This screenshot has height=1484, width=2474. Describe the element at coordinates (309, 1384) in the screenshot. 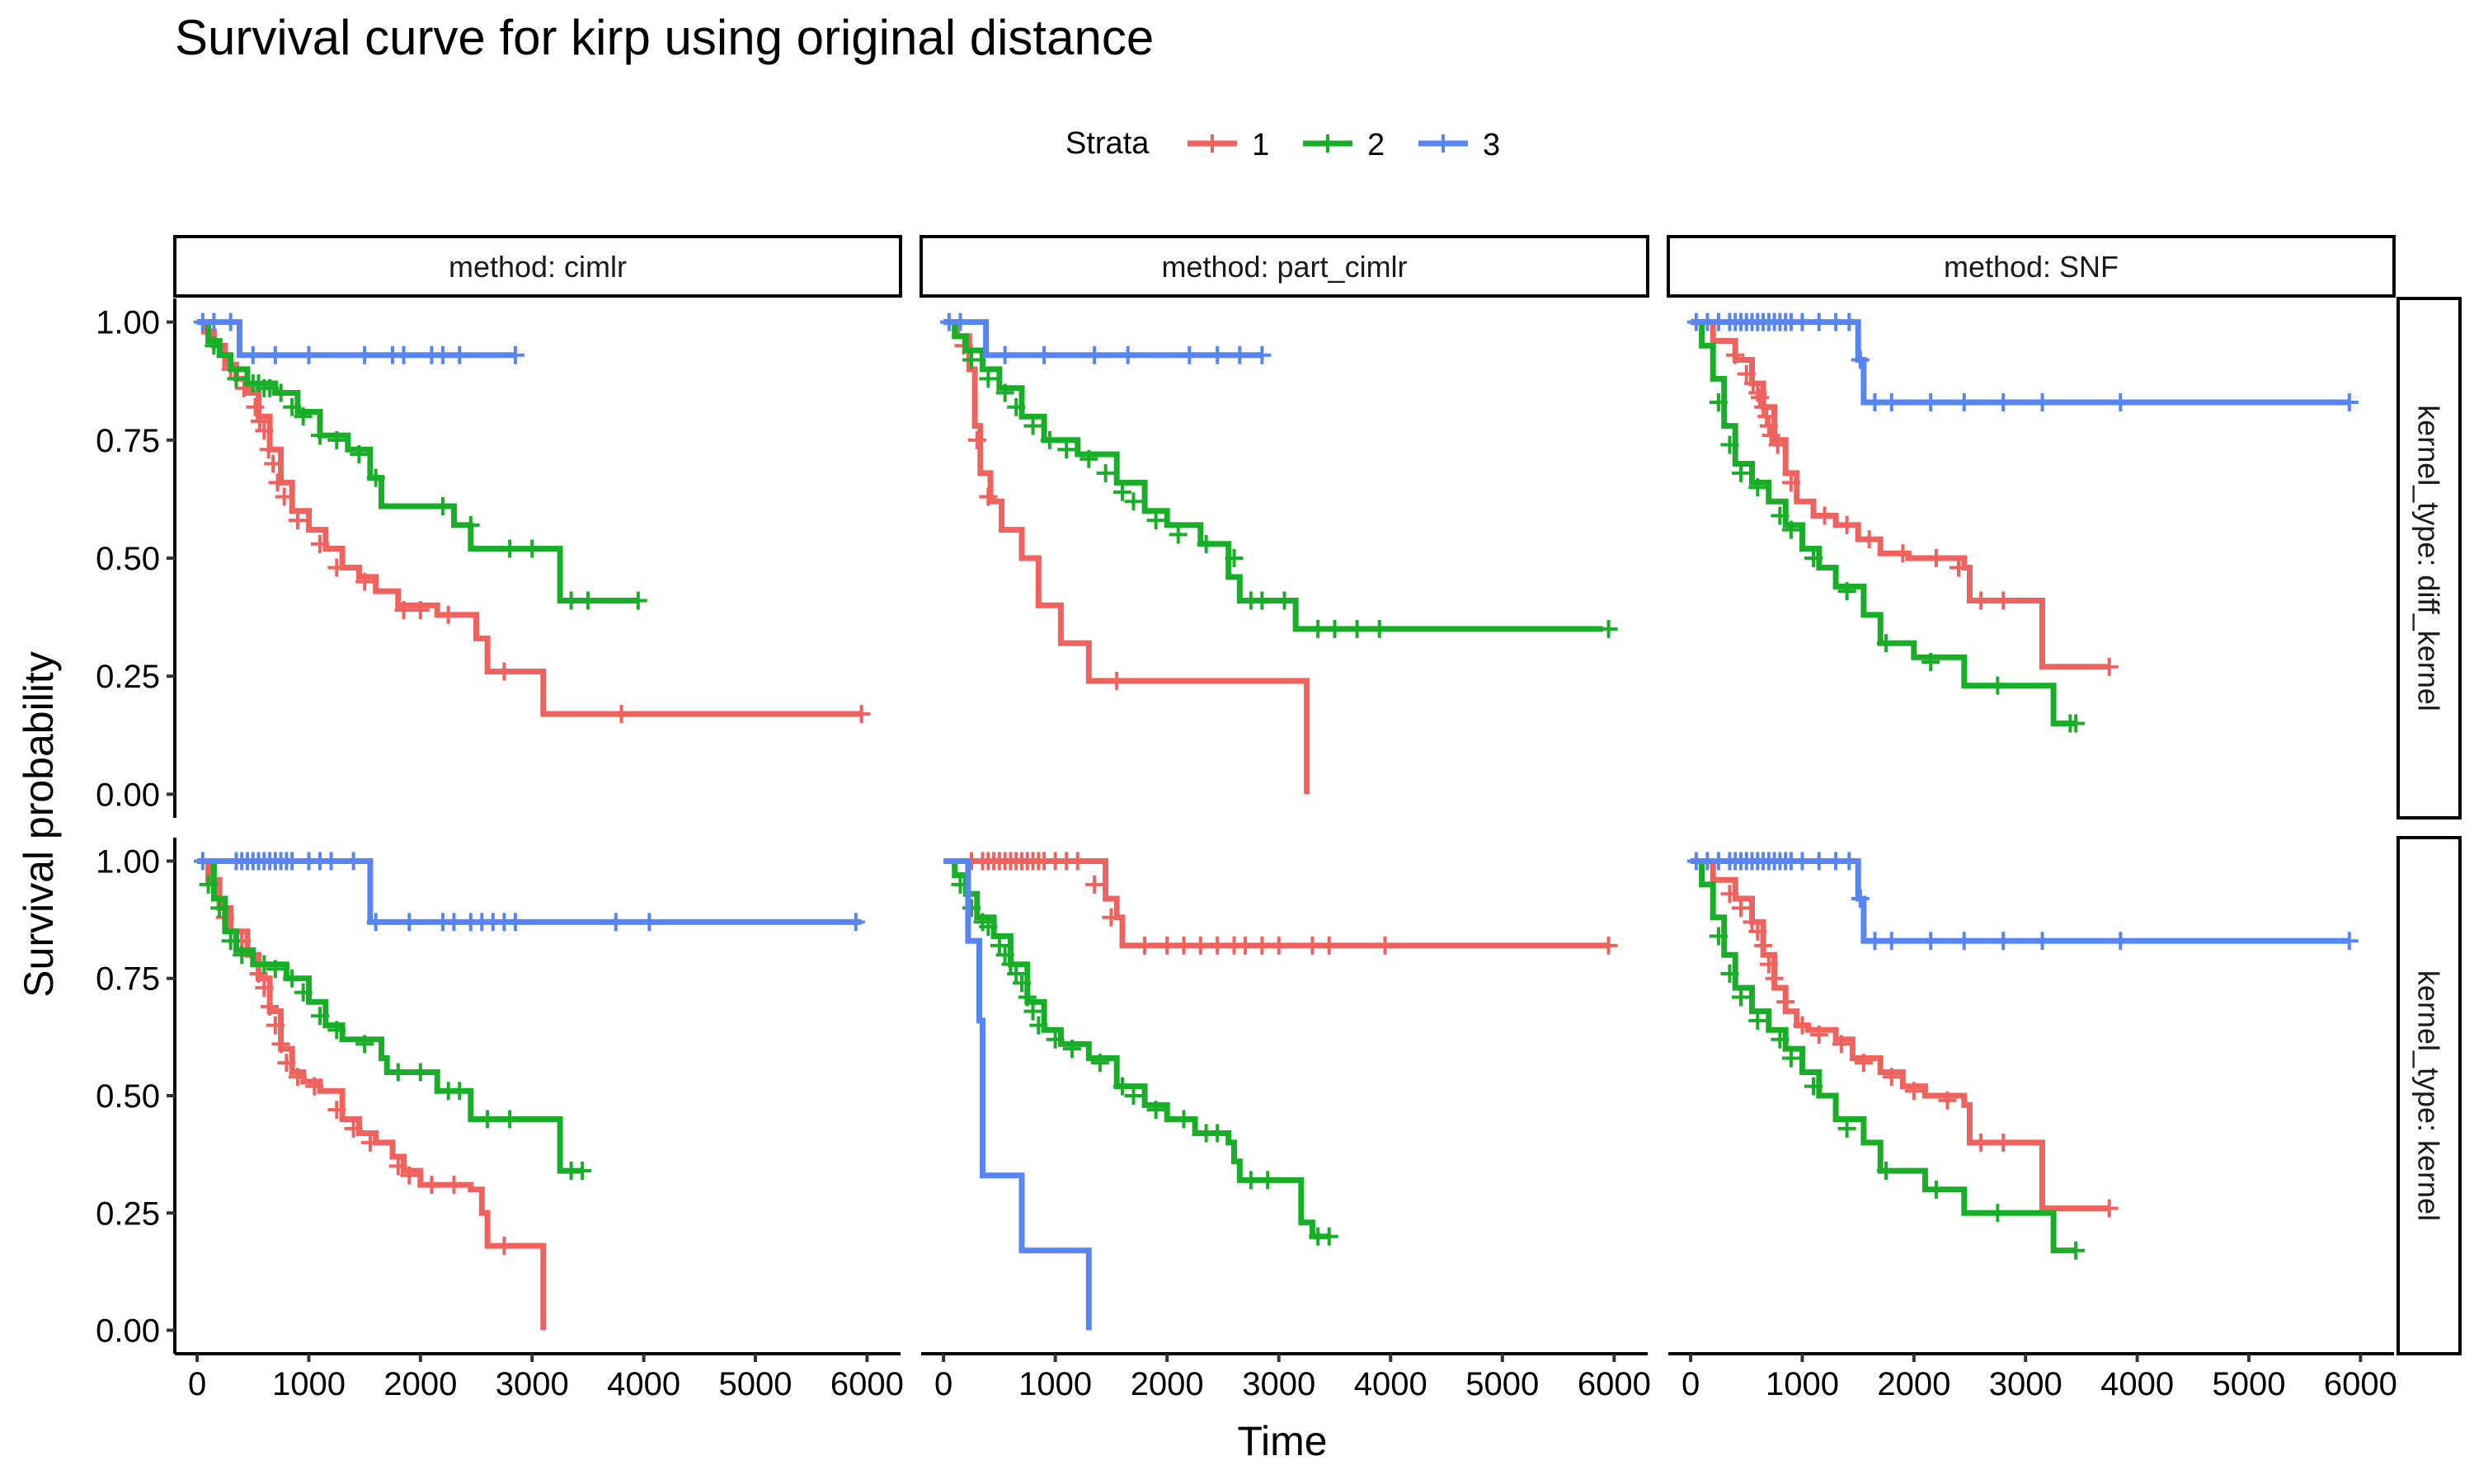

I see `x-tick-label-0-1: 1000` at that location.